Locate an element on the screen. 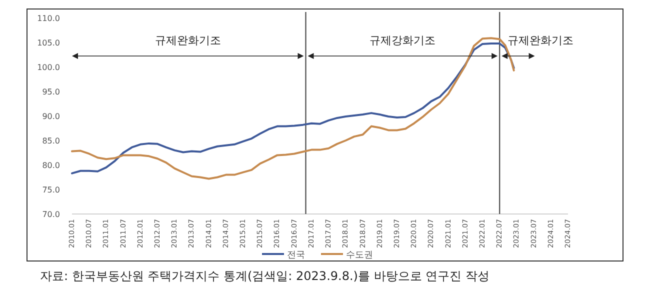 The width and height of the screenshot is (646, 302). y-tick-label: 95.0 is located at coordinates (51, 92).